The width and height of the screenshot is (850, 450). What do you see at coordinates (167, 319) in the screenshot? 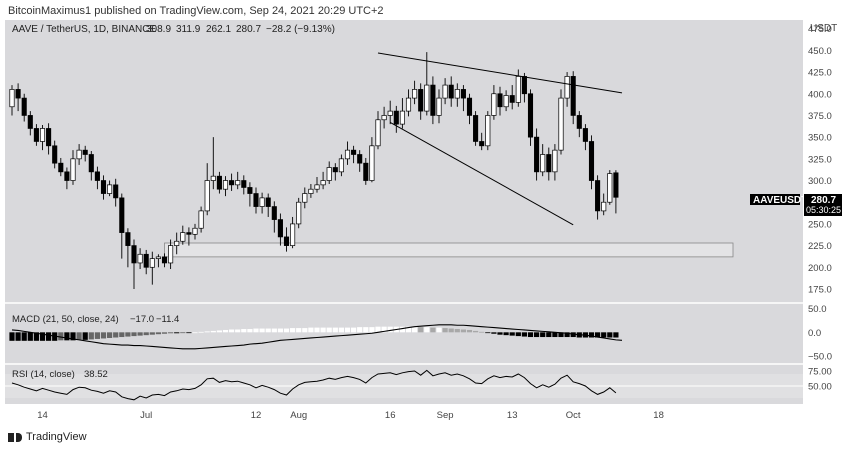
I see `macd-signal-value: −11.4` at bounding box center [167, 319].